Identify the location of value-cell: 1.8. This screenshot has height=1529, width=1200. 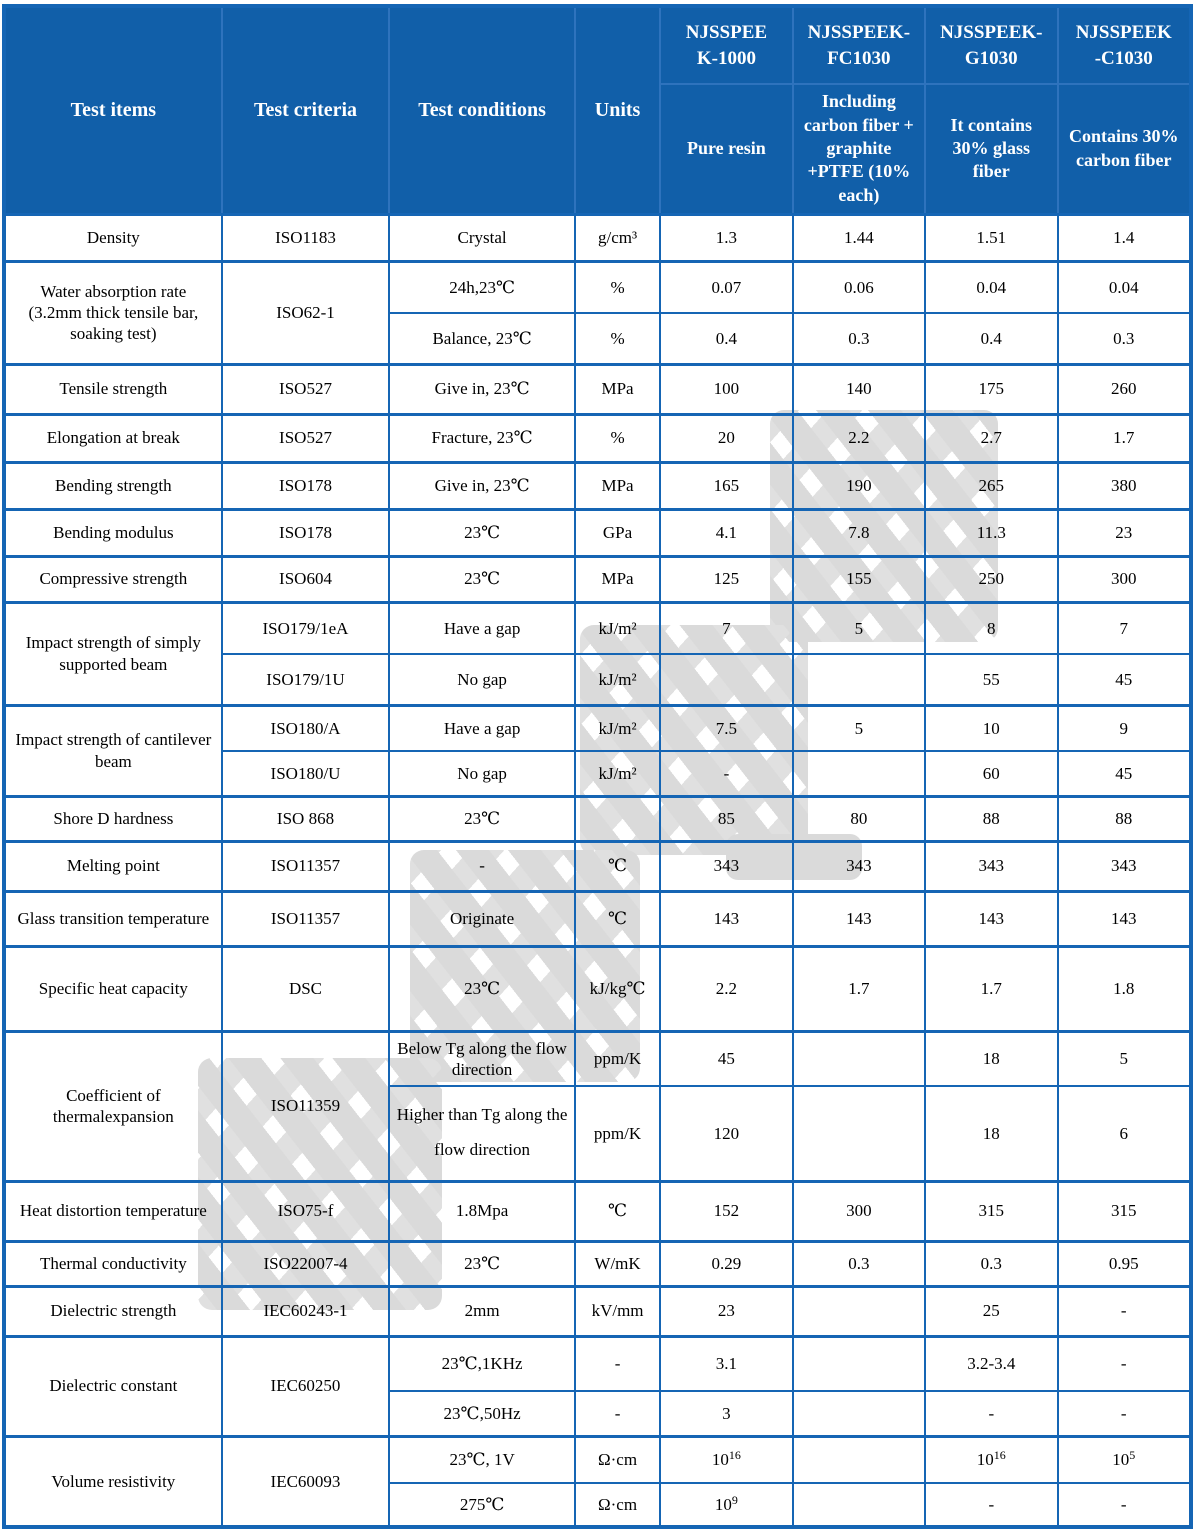
(1124, 988).